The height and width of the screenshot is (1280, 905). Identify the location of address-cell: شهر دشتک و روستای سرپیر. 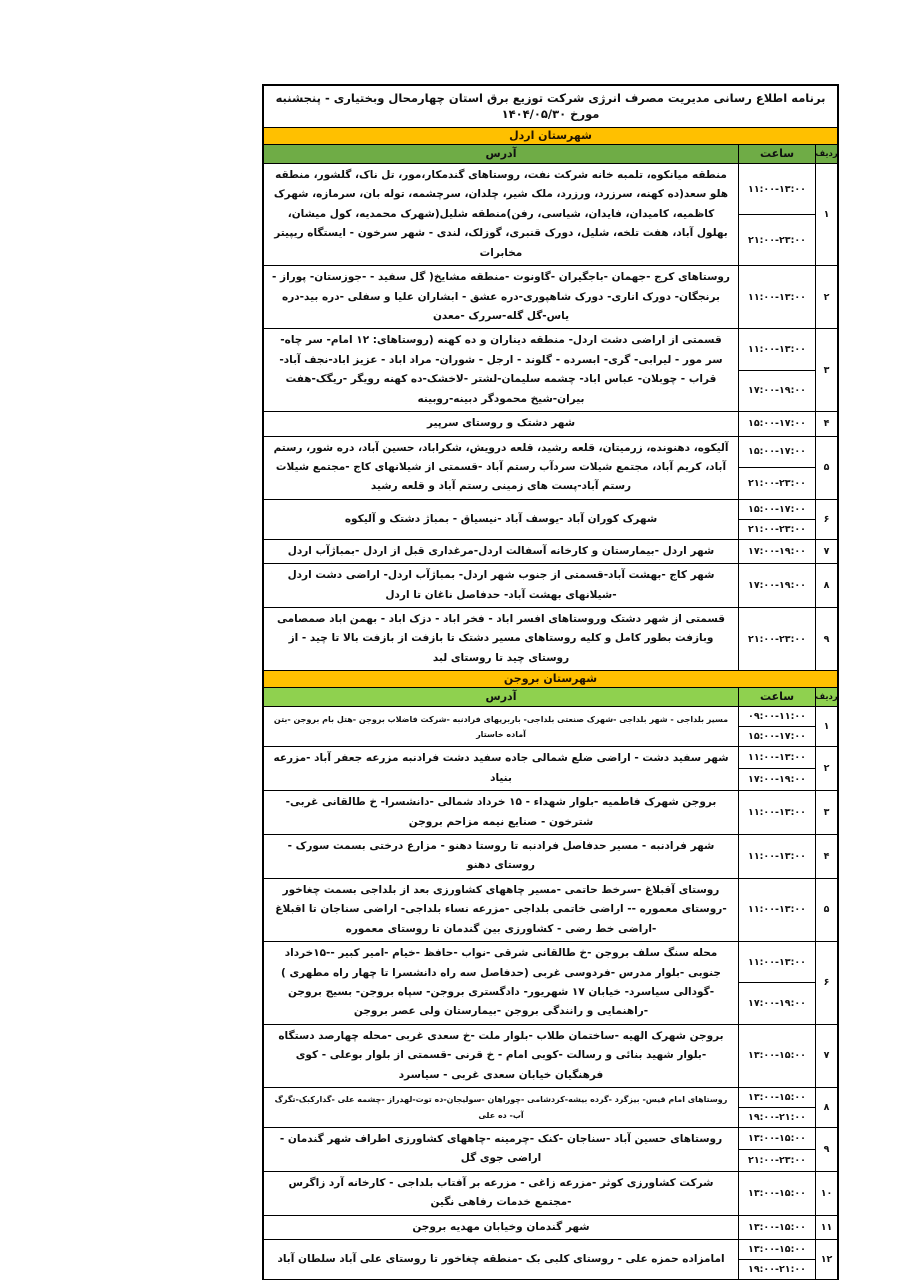
(501, 423).